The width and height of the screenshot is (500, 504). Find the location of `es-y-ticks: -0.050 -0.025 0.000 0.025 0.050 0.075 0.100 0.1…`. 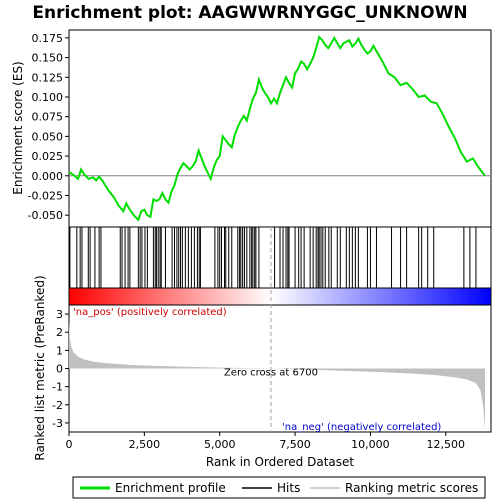

es-y-ticks: -0.050 -0.025 0.000 0.025 0.050 0.075 0.100 0.1… is located at coordinates (48, 127).